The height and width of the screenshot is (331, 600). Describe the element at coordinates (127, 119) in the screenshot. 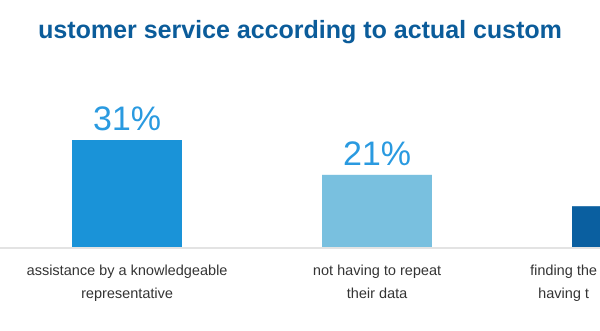

I see `data-label: 31%` at that location.